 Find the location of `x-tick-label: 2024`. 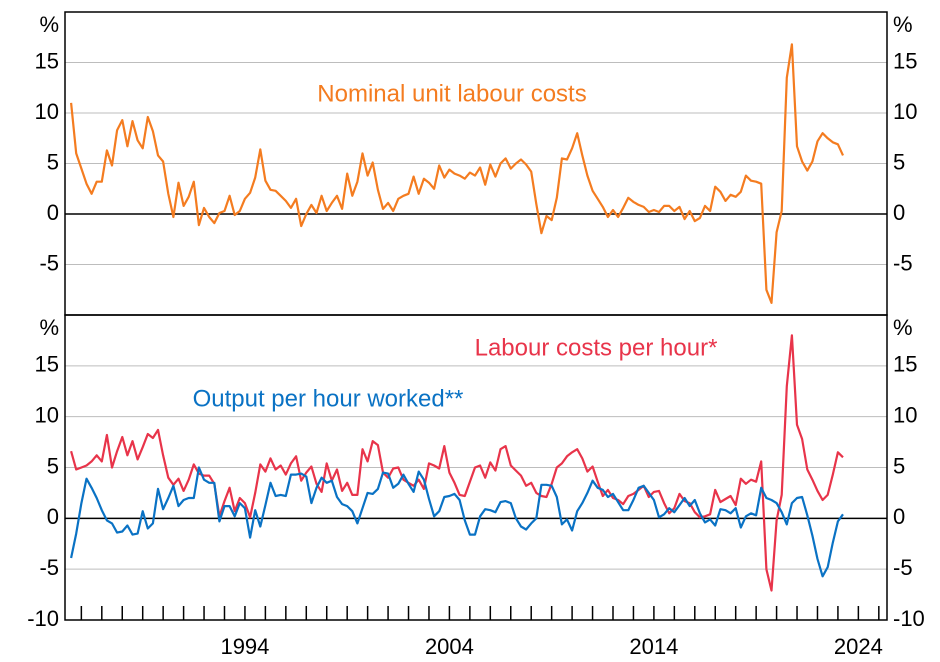

x-tick-label: 2024 is located at coordinates (858, 646).